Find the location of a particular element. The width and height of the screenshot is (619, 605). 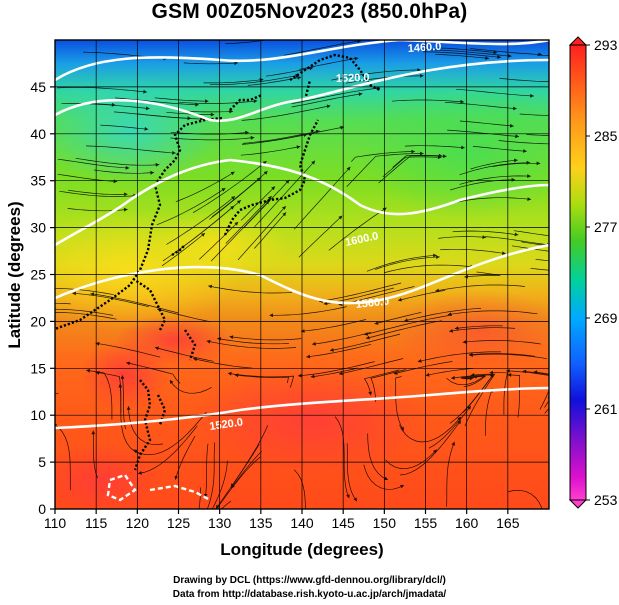

colorbar-tick-label: 293 is located at coordinates (606, 45).